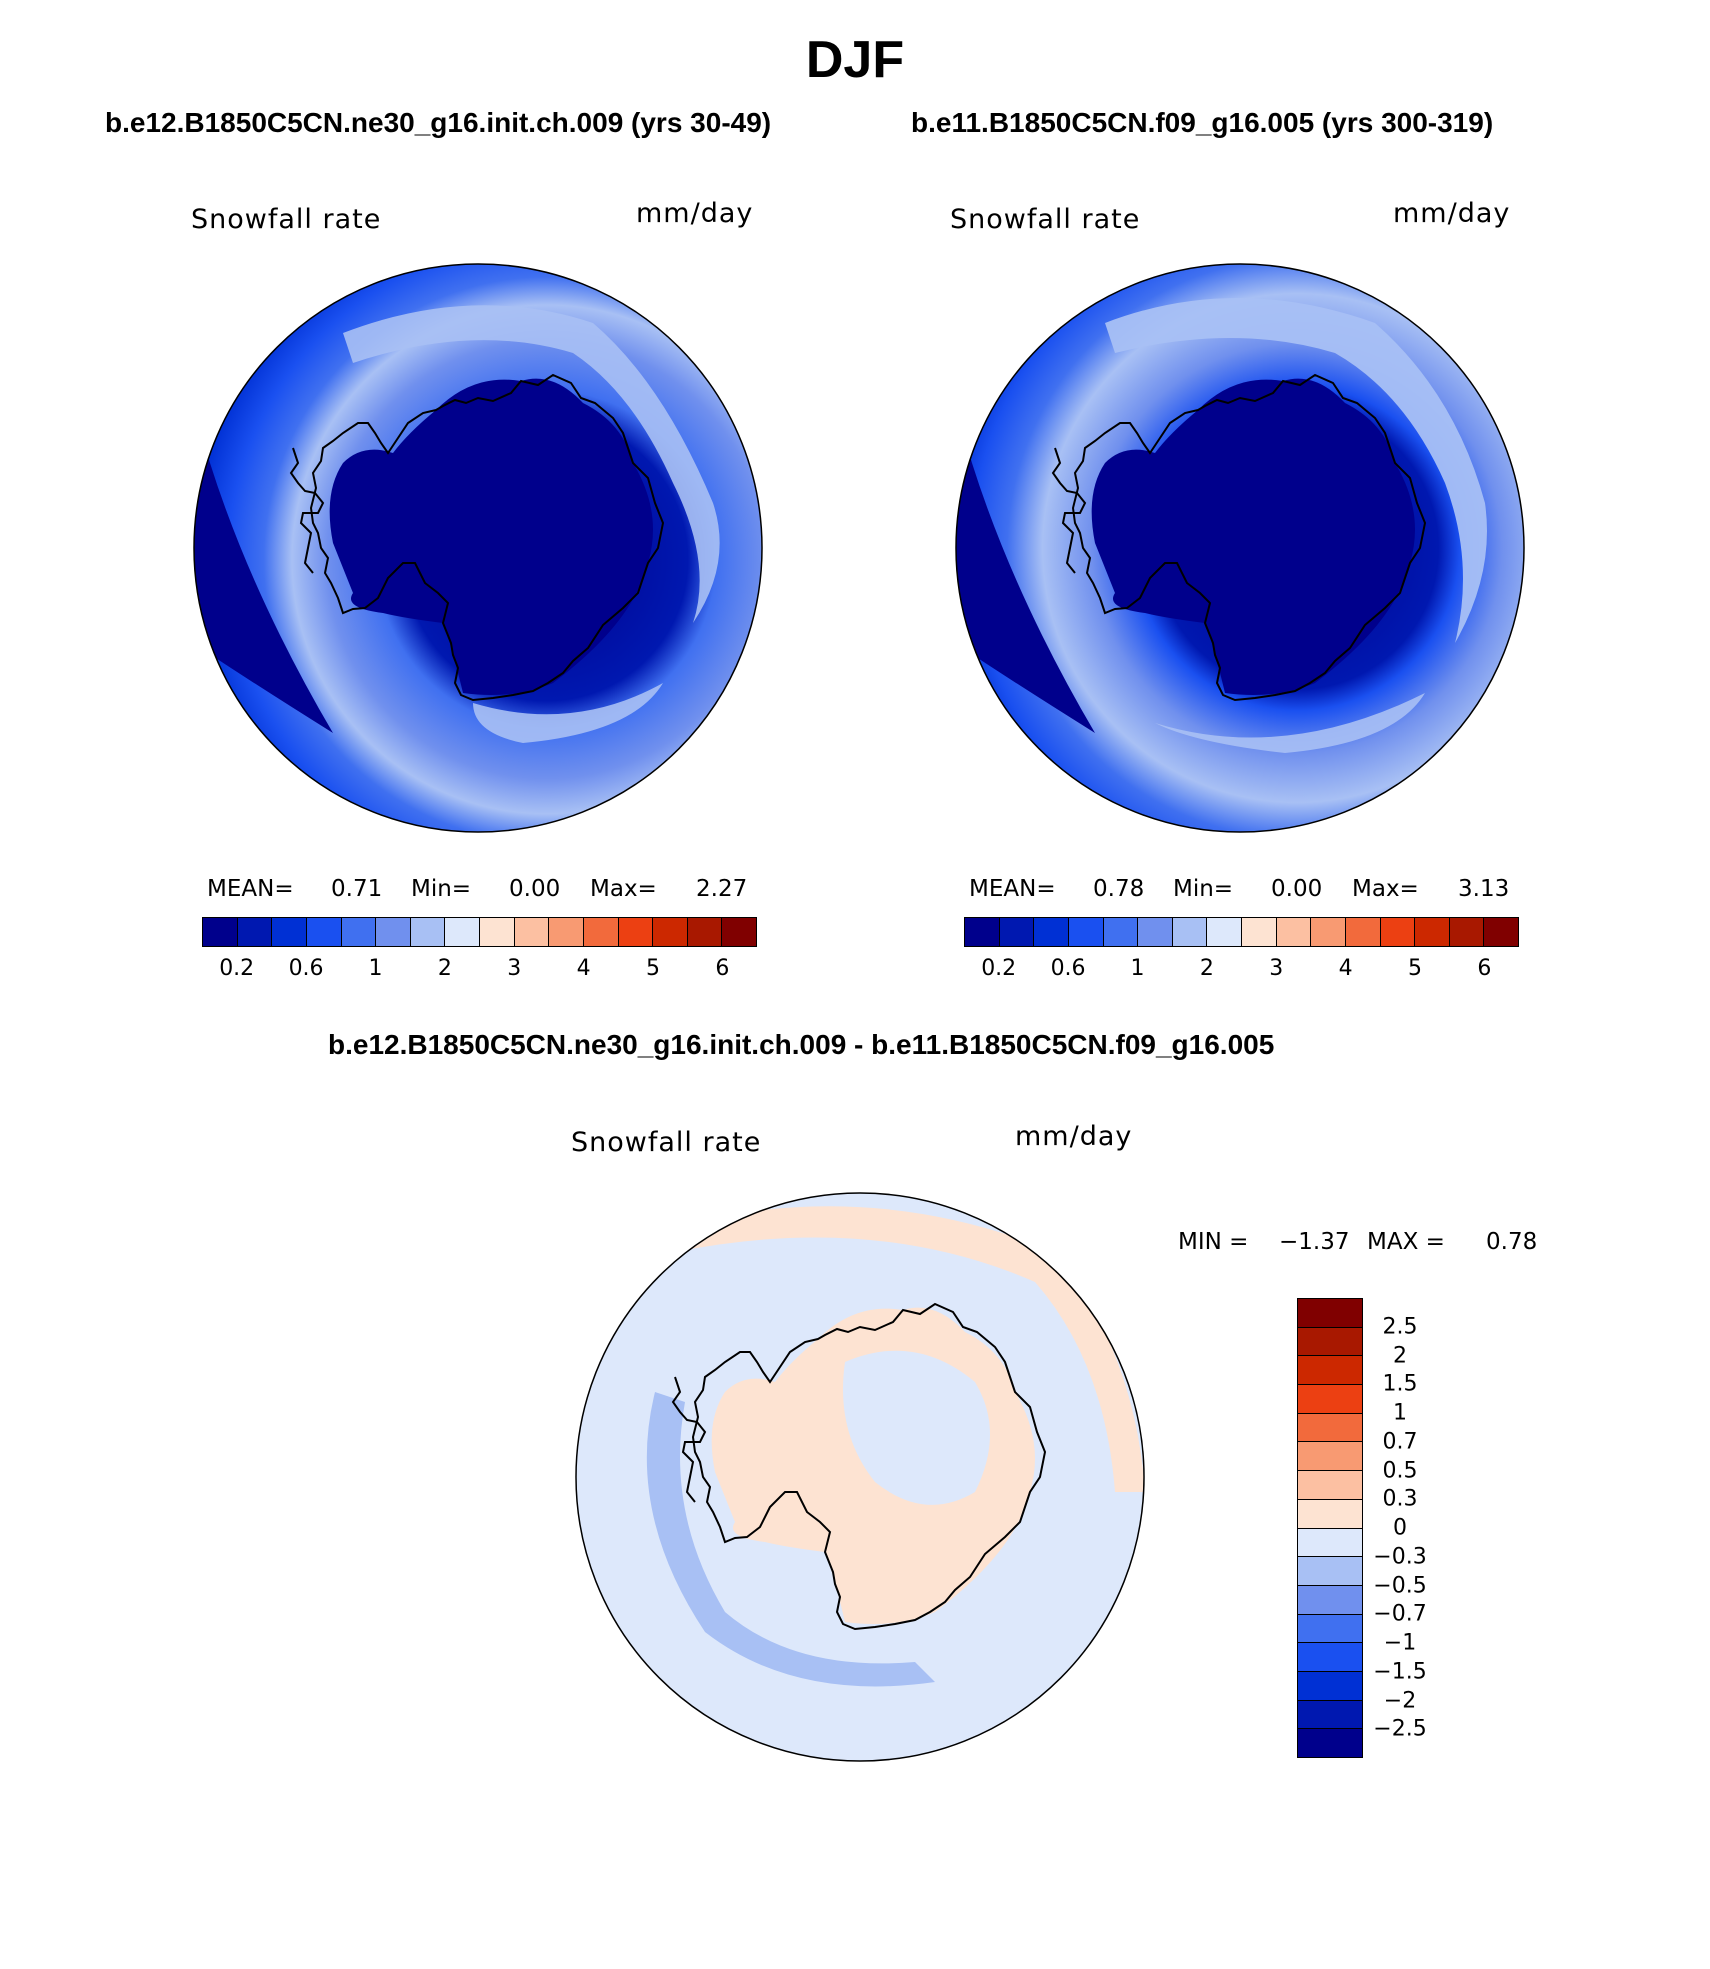  I want to click on land-field, so click(1253, 537).